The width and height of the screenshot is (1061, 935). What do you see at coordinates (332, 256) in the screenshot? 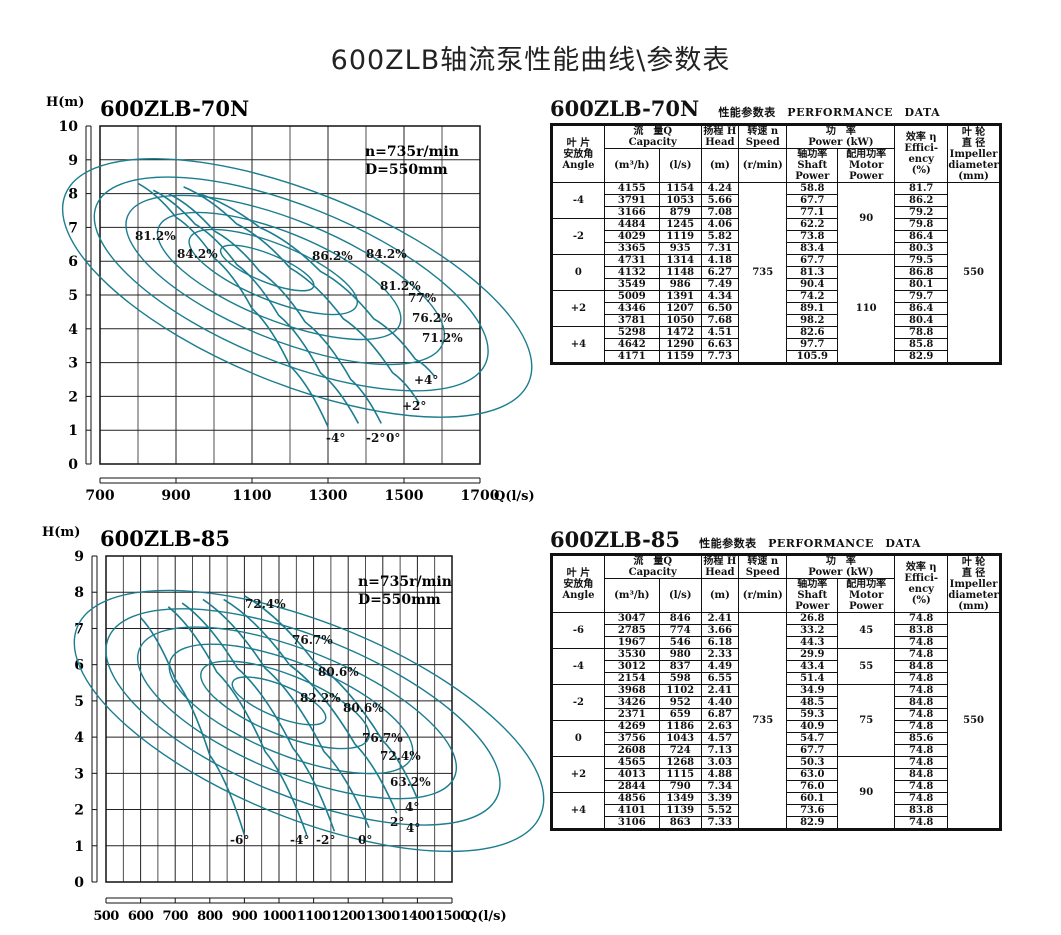
I see `efficiency-label: 86.2%` at bounding box center [332, 256].